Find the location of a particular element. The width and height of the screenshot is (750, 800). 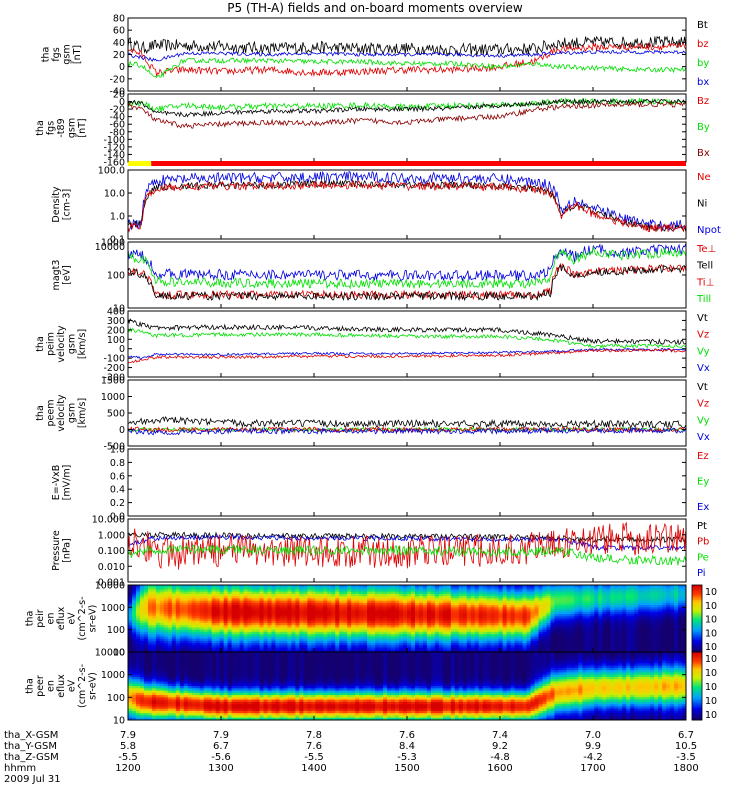

y-axis-label: [cm-3] is located at coordinates (66, 204).